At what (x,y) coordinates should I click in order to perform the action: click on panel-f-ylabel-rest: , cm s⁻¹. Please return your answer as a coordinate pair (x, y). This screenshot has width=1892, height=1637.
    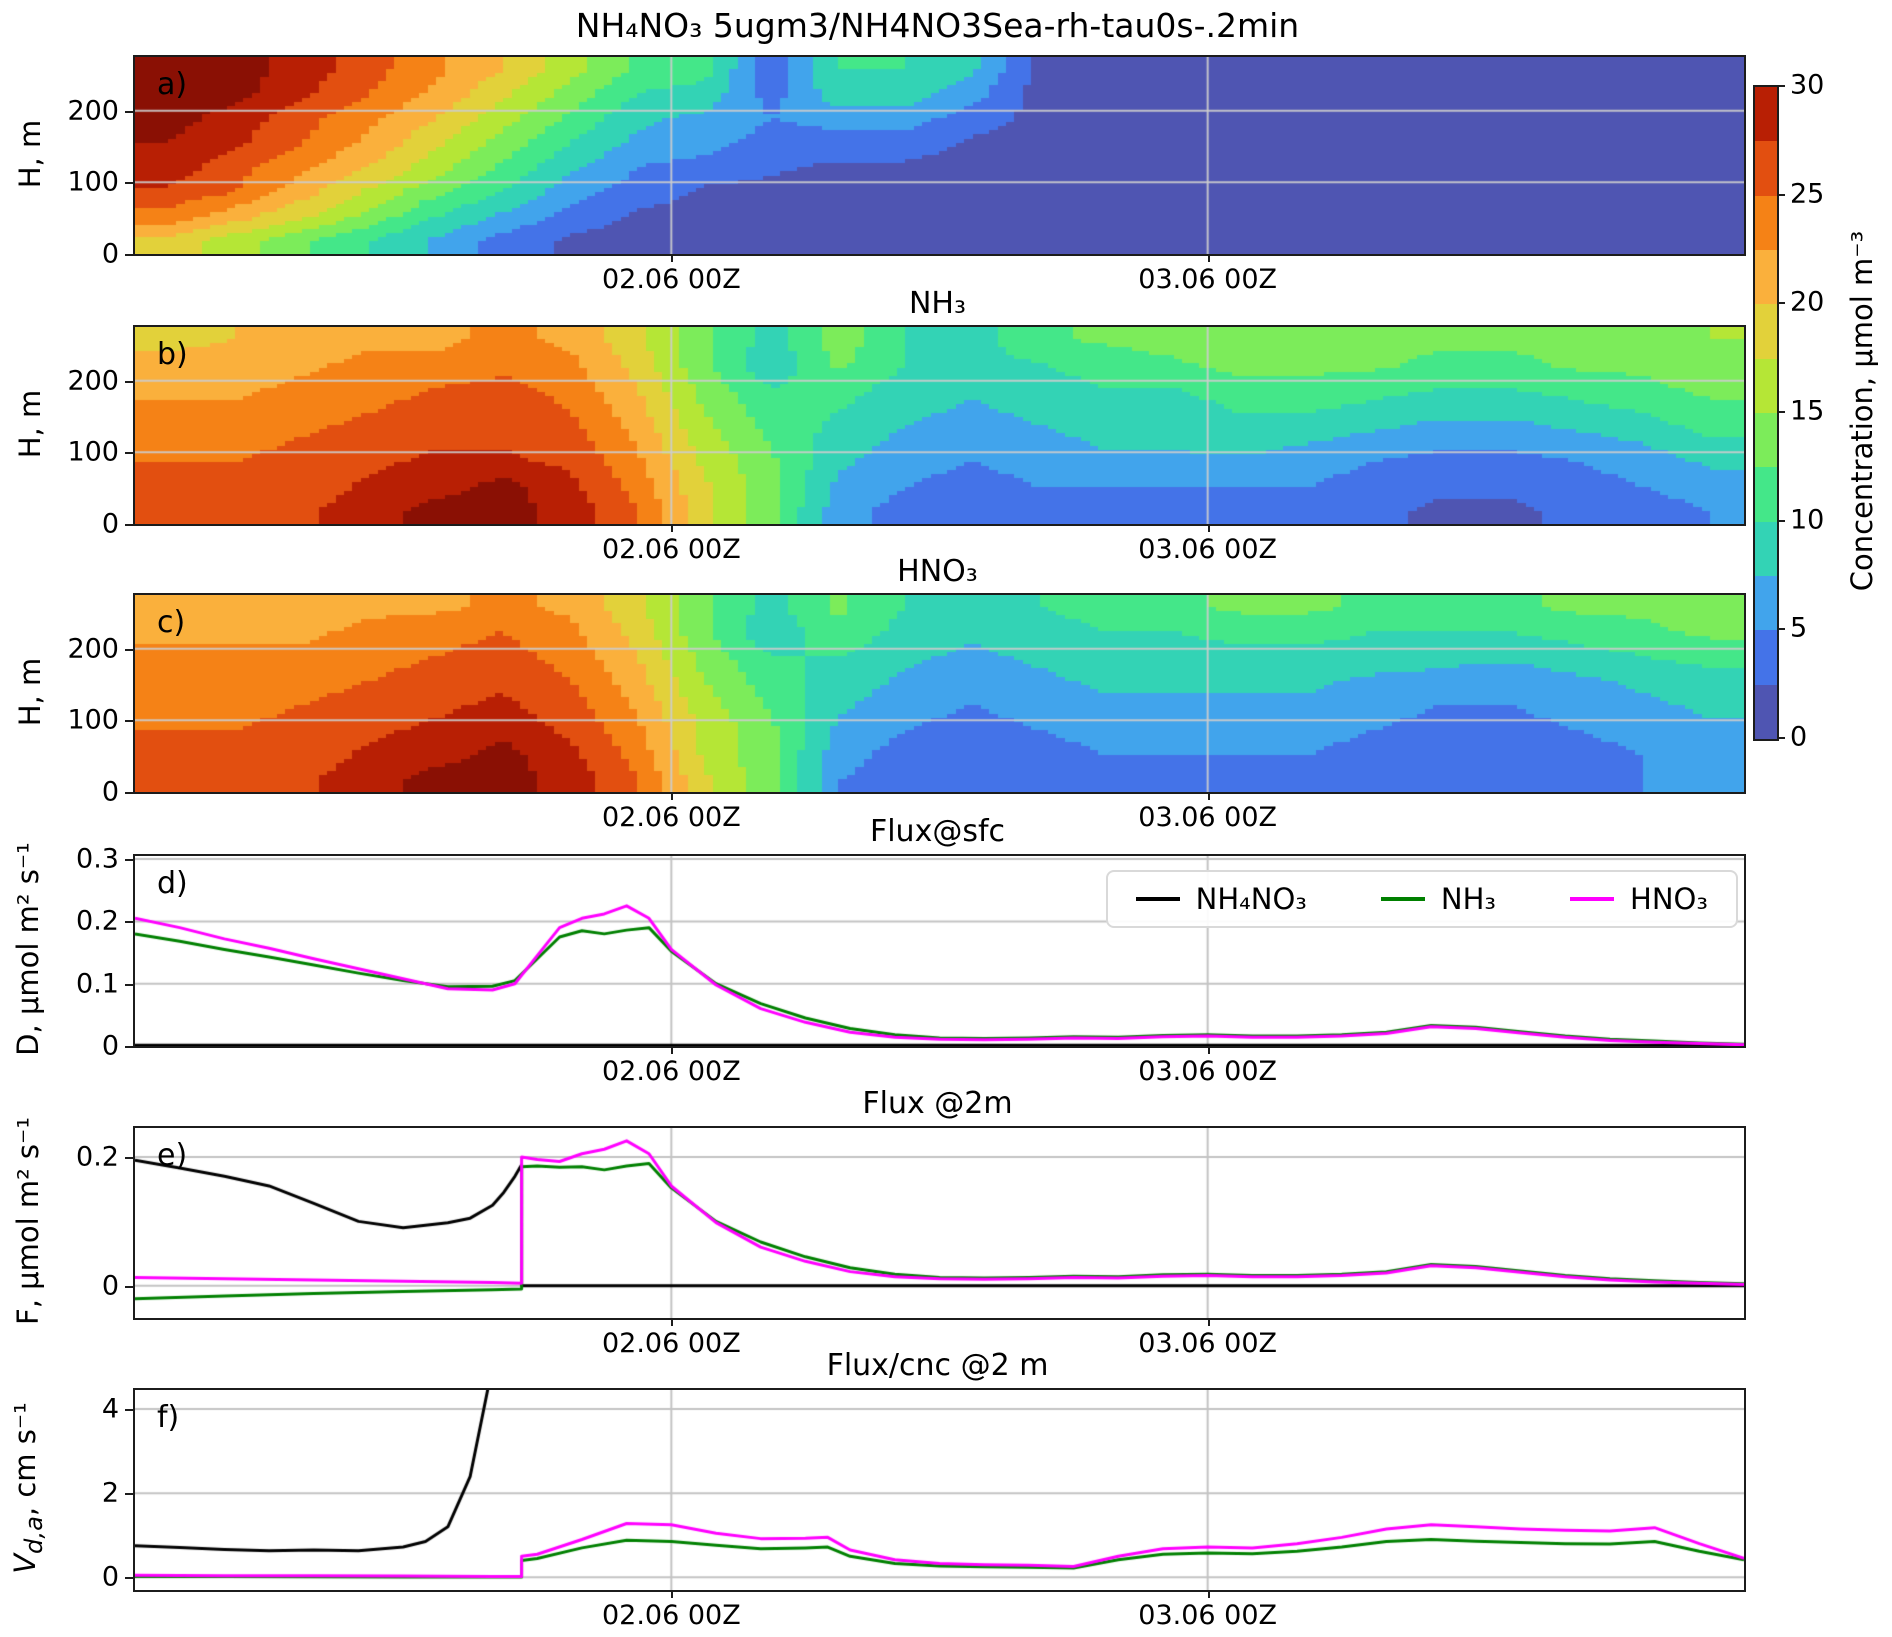
    Looking at the image, I should click on (25, 1459).